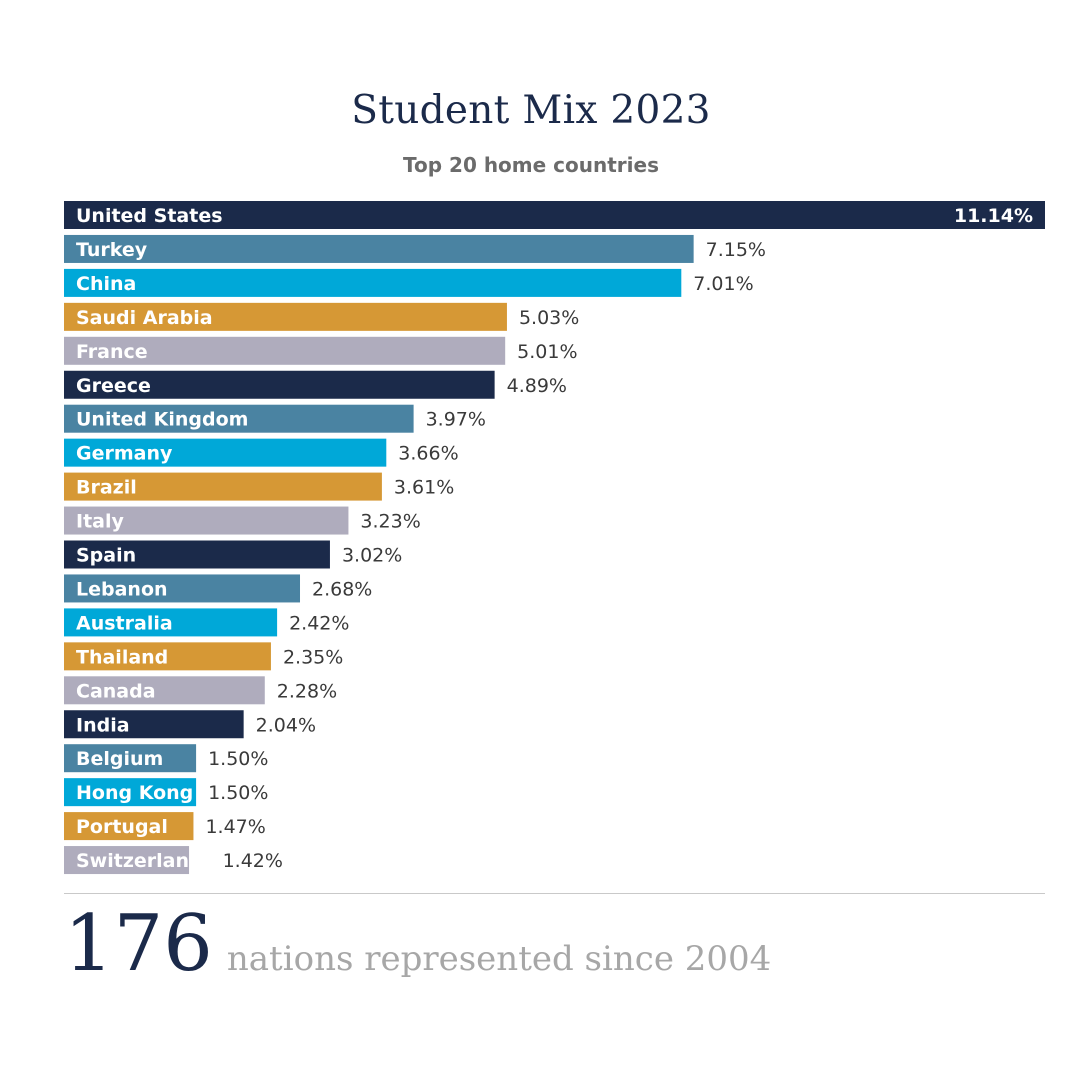  I want to click on bar-france, so click(285, 350).